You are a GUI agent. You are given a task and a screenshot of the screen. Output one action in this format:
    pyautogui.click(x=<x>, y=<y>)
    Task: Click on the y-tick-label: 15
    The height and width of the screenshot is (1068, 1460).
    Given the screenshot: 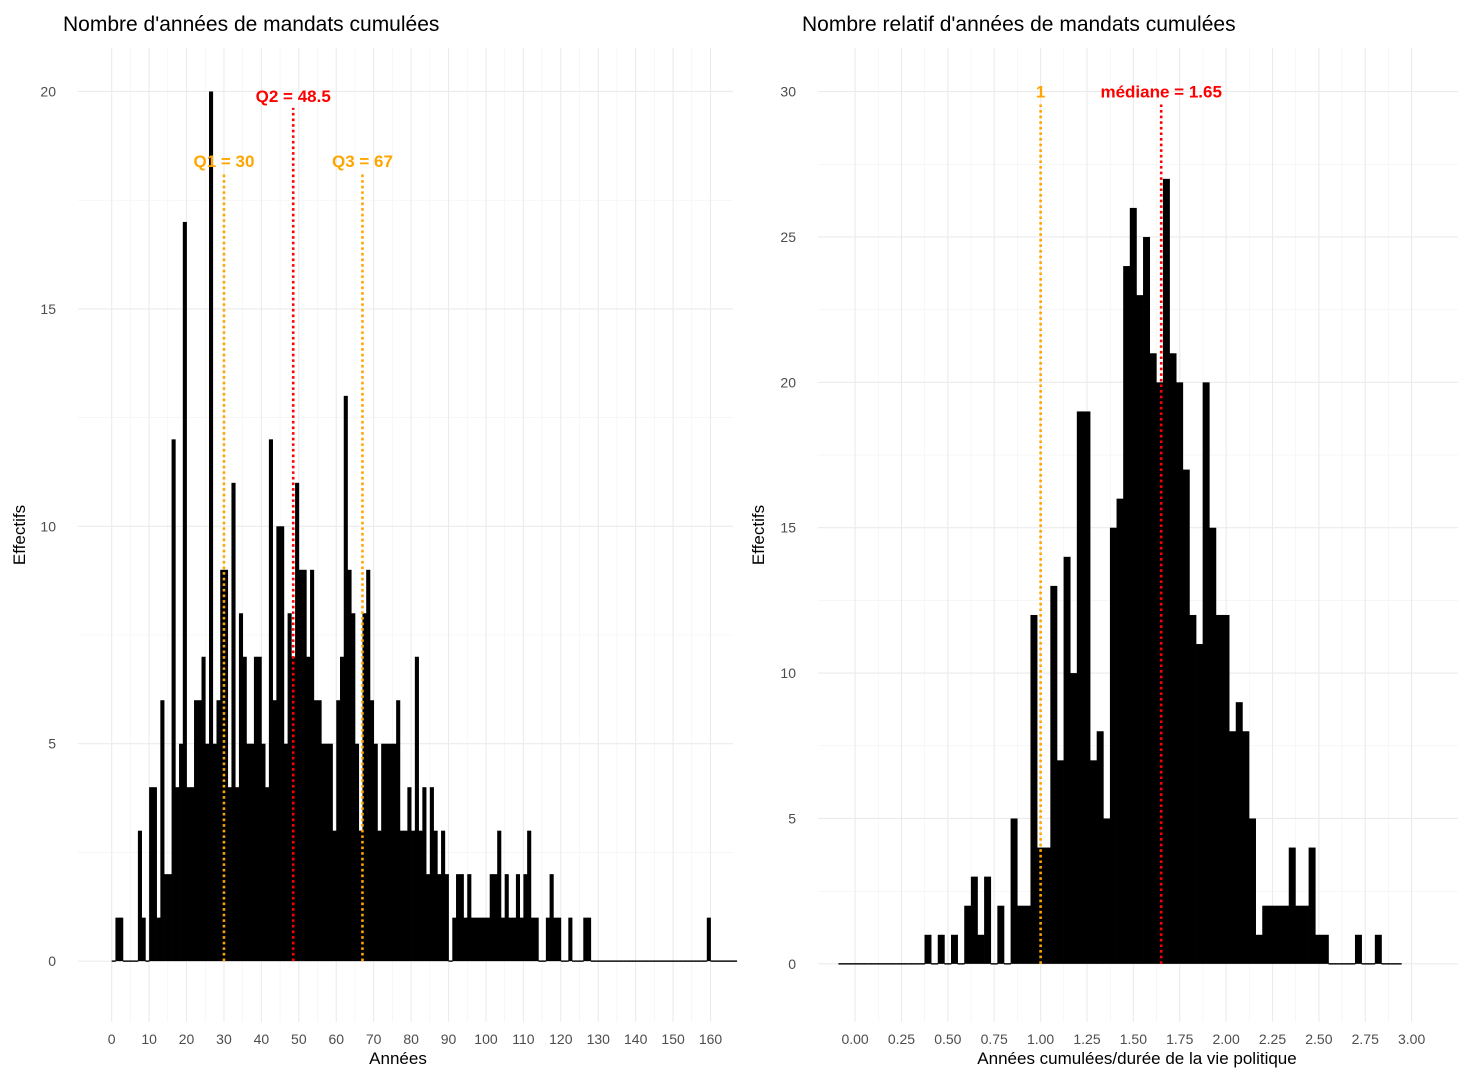 What is the action you would take?
    pyautogui.click(x=788, y=528)
    